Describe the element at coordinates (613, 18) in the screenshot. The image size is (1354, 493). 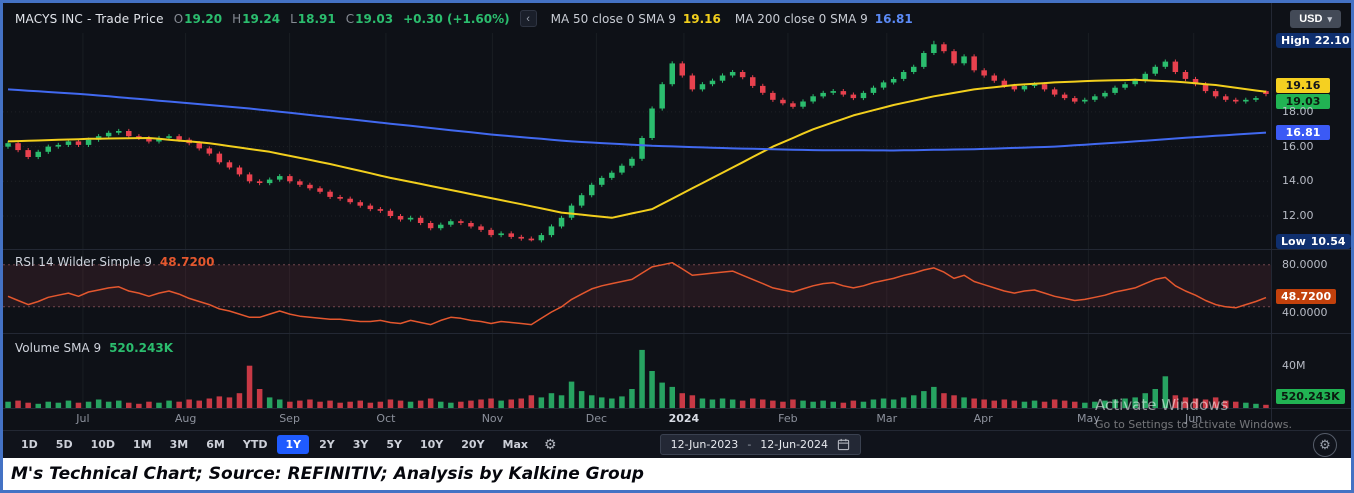
I see `ma50-legend-label: MA 50 close 0 SMA 9` at that location.